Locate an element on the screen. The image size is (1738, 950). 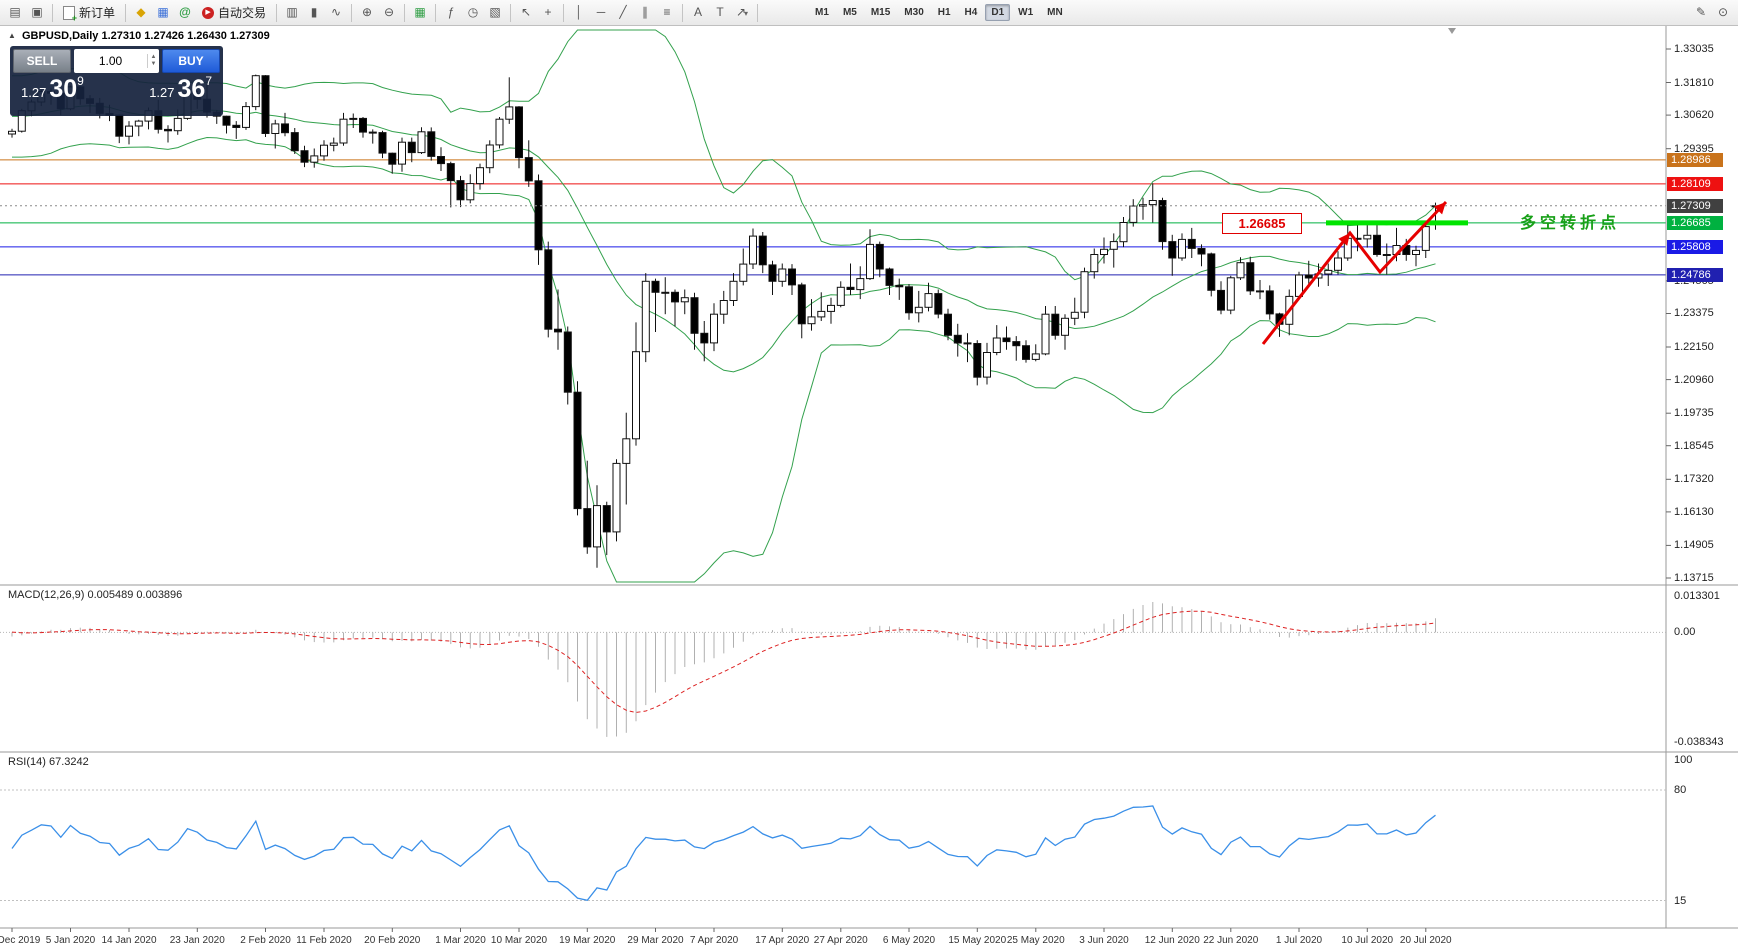
profiles-icon: ▣ is located at coordinates (37, 11).